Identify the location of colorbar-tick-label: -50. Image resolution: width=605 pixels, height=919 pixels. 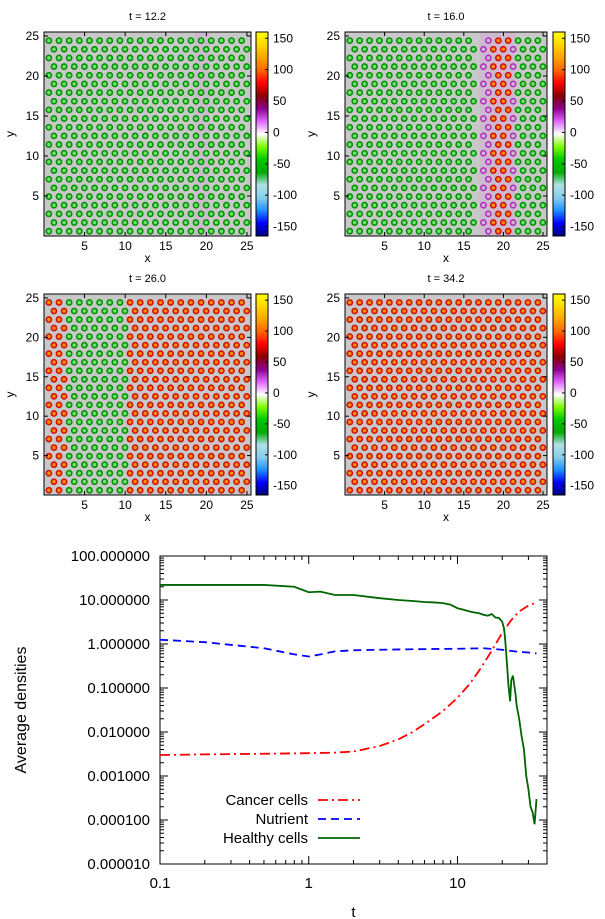
(282, 164).